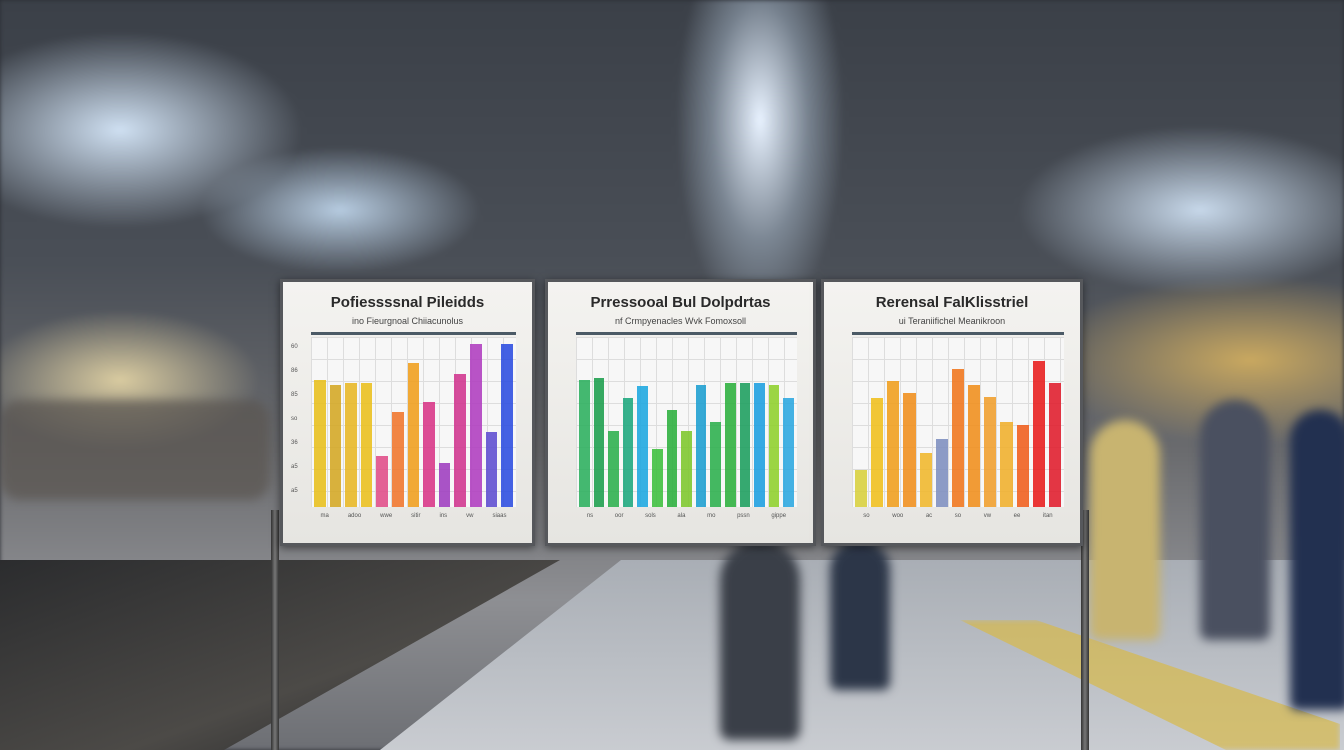 The height and width of the screenshot is (750, 1344). Describe the element at coordinates (952, 321) in the screenshot. I see `board-subtitle: ui Teraniifichel Meanikroon` at that location.